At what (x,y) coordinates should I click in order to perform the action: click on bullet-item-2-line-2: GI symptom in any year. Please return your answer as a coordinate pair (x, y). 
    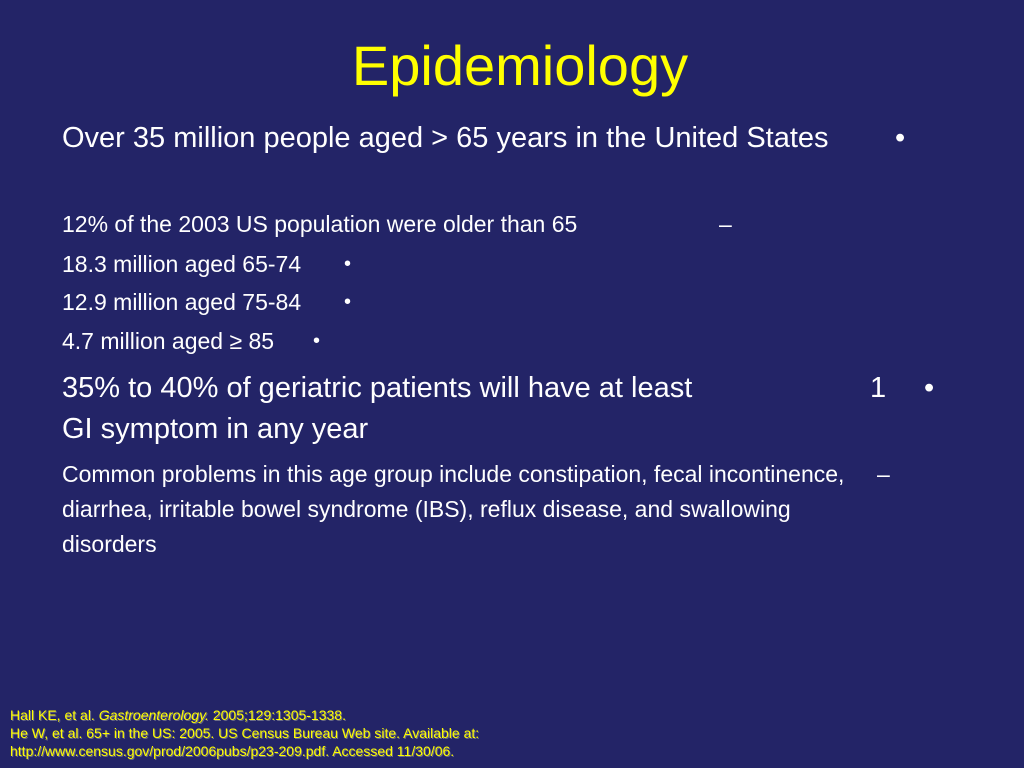
    Looking at the image, I should click on (215, 429).